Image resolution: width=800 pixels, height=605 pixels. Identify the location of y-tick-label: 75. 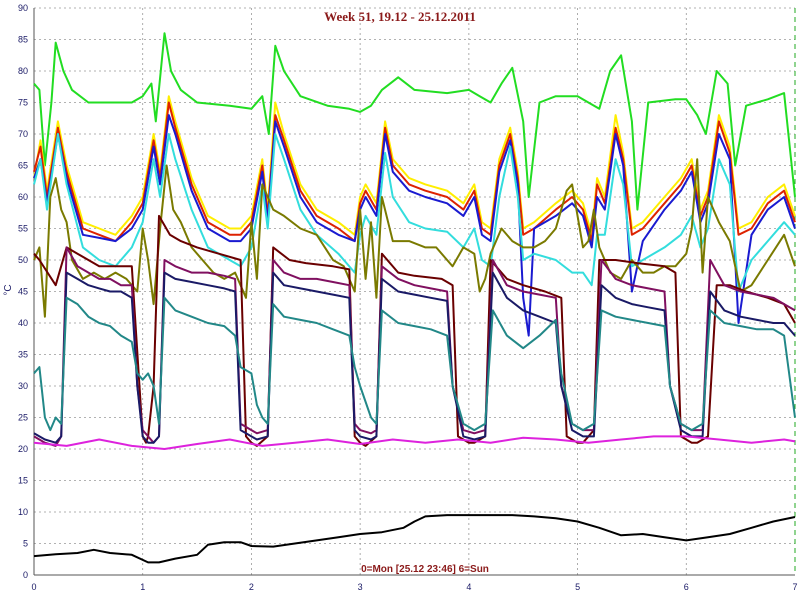
(23, 103).